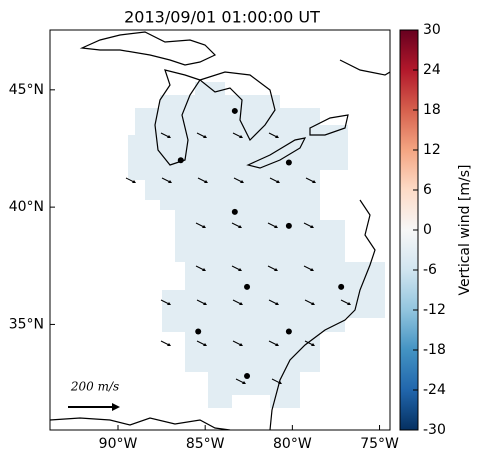  What do you see at coordinates (432, 110) in the screenshot?
I see `colorbar-tick-label: 18` at bounding box center [432, 110].